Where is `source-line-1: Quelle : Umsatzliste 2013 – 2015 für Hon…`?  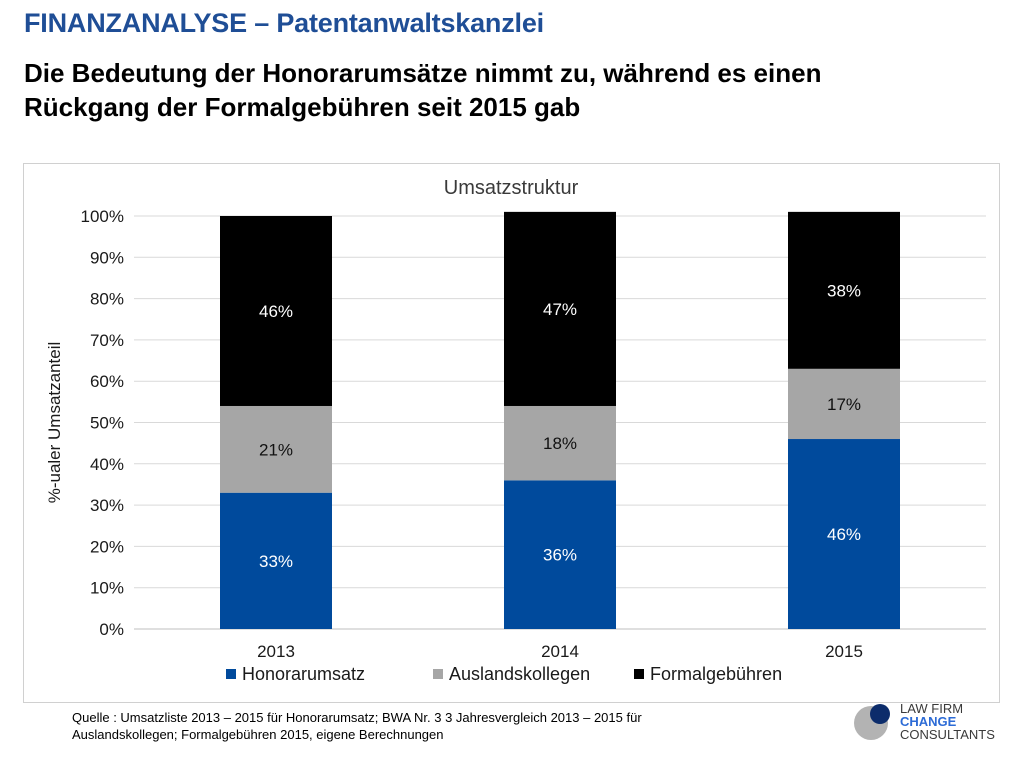
source-line-1: Quelle : Umsatzliste 2013 – 2015 für Hon… is located at coordinates (357, 717).